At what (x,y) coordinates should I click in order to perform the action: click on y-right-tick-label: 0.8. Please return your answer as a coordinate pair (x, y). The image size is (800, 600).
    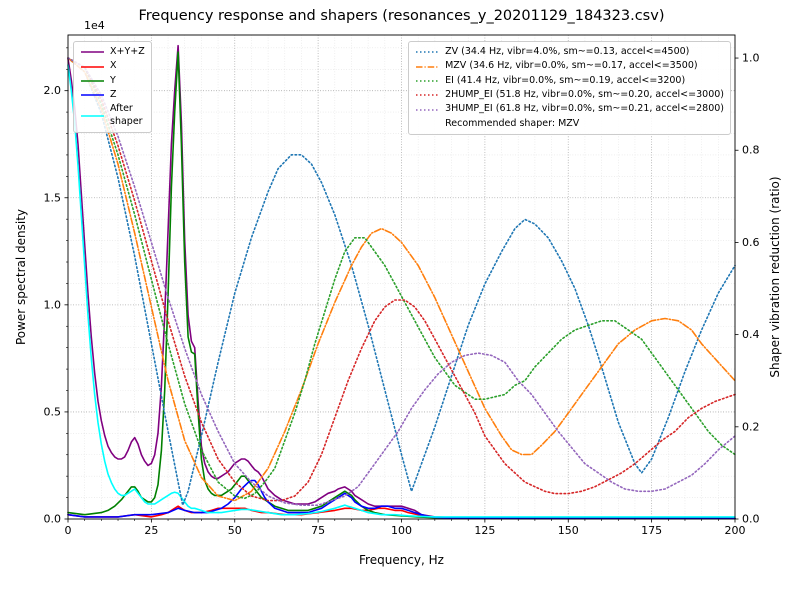
    Looking at the image, I should click on (751, 150).